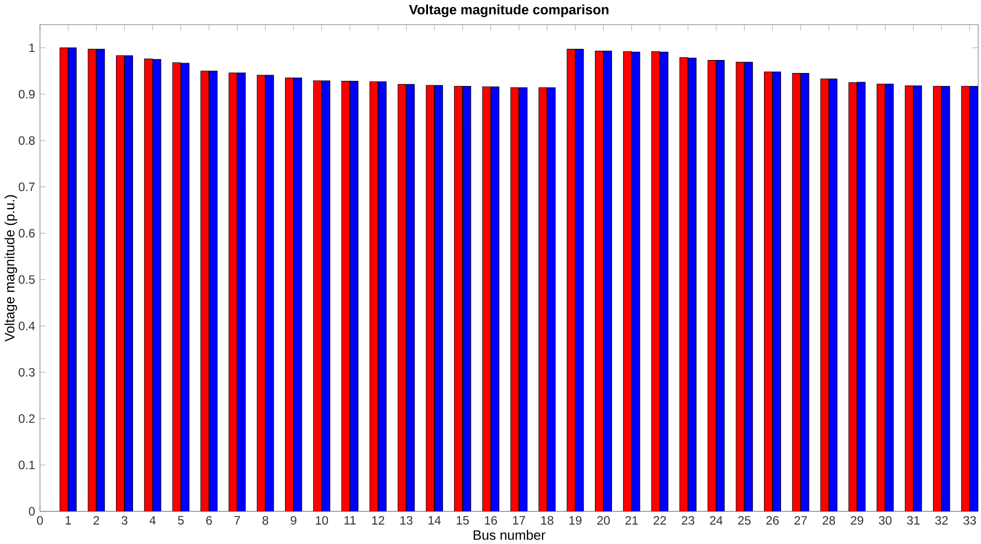  Describe the element at coordinates (941, 520) in the screenshot. I see `x-tick-label: 32` at that location.